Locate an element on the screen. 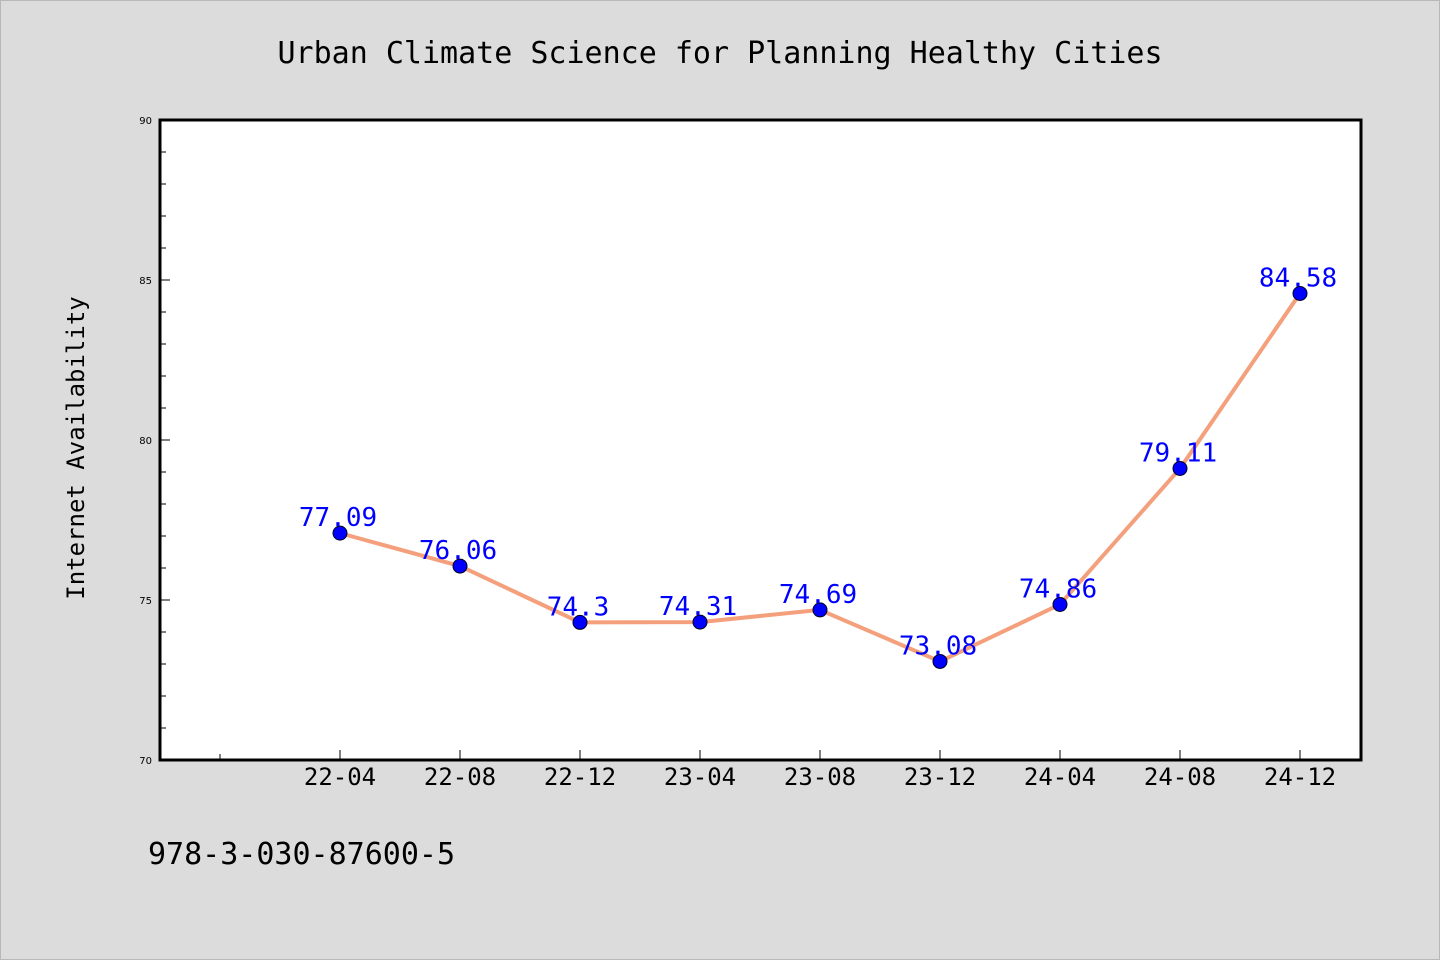  y-tick-label: 75 is located at coordinates (145, 601).